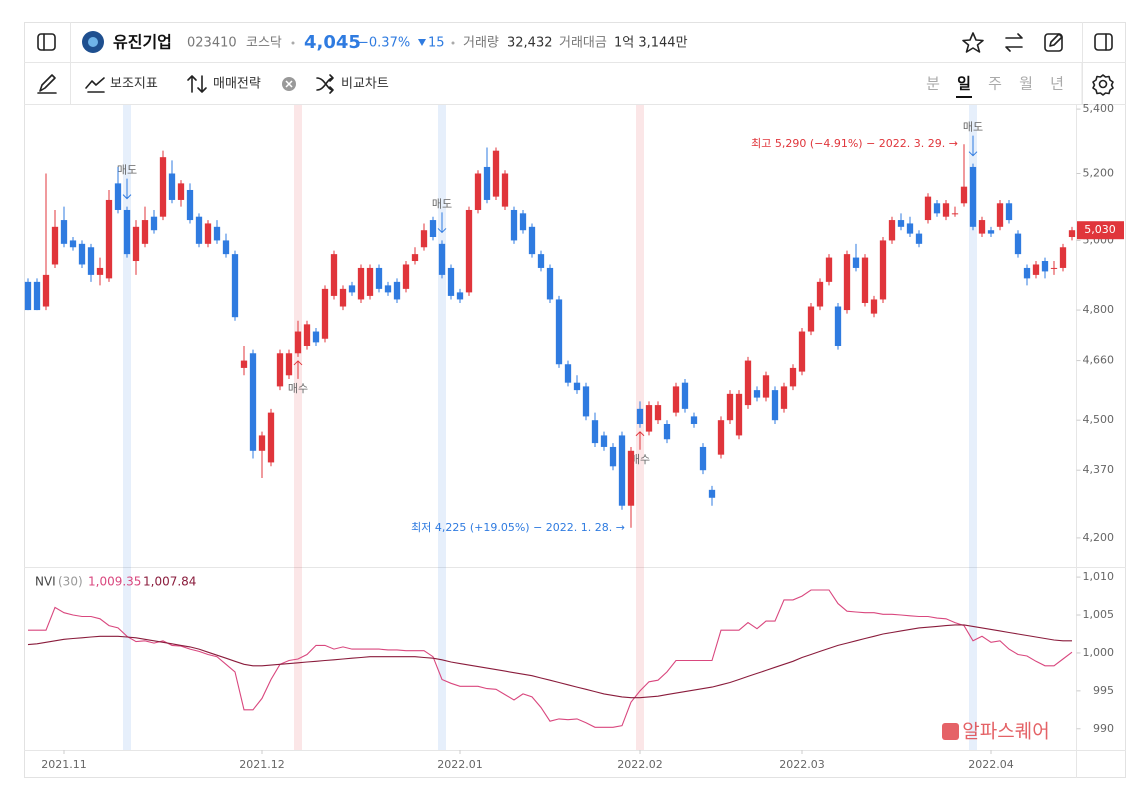 The width and height of the screenshot is (1148, 800). Describe the element at coordinates (197, 84) in the screenshot. I see `strategy-icon` at that location.